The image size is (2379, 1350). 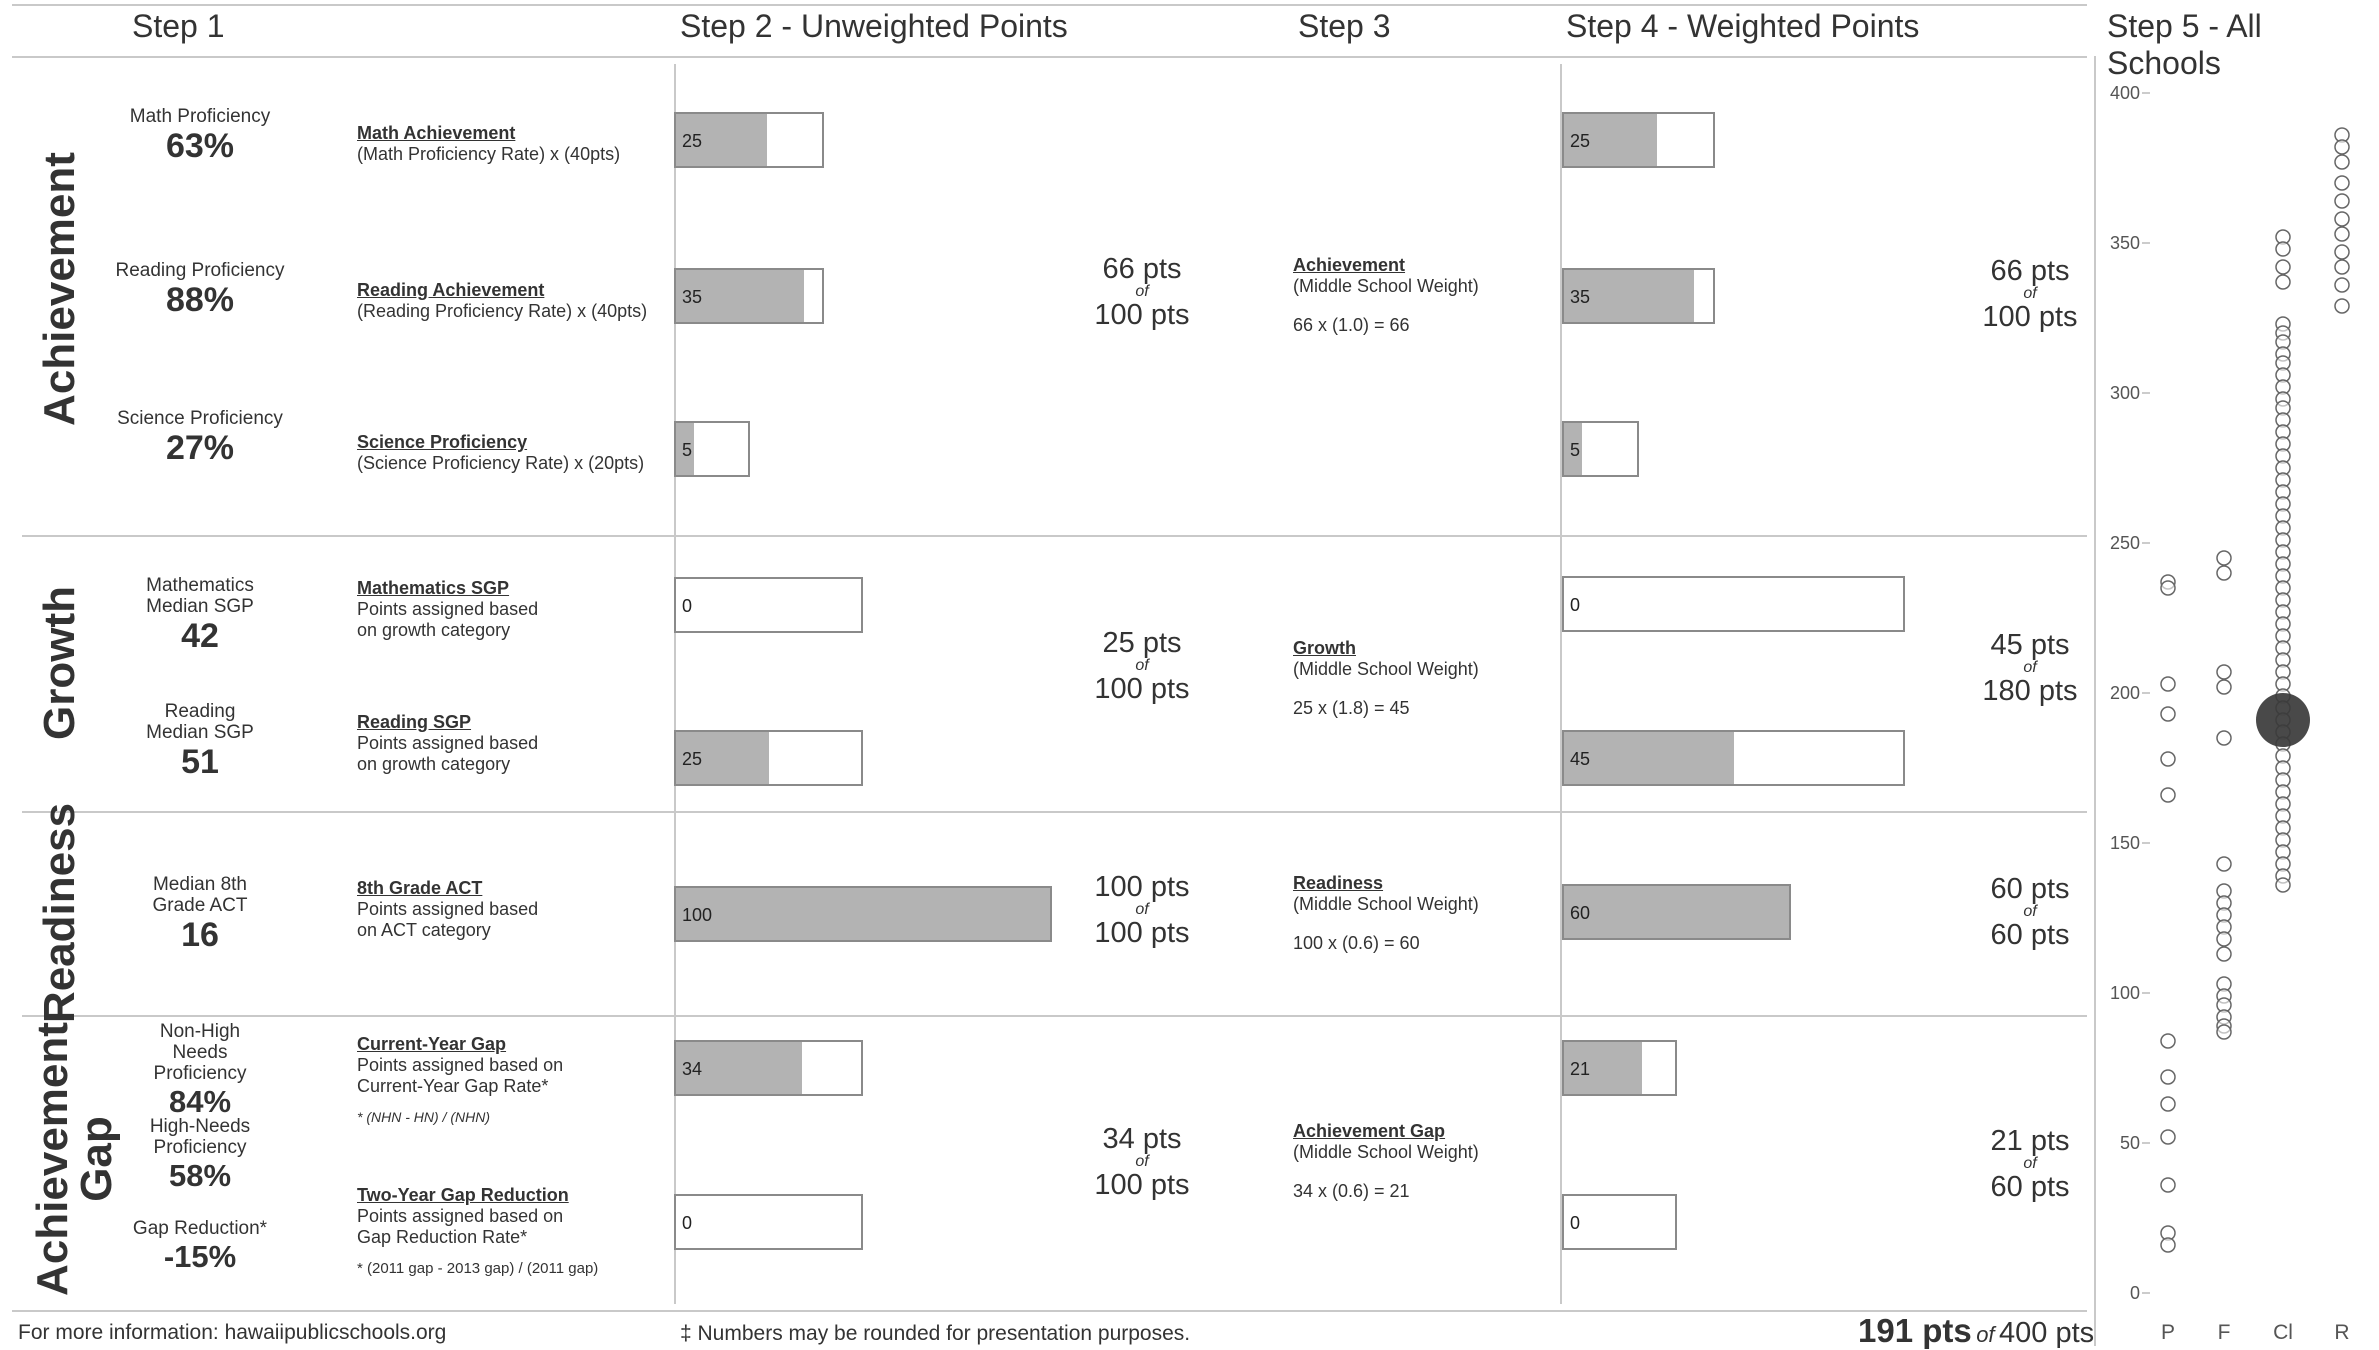 I want to click on weight-title: Readiness, so click(x=1338, y=883).